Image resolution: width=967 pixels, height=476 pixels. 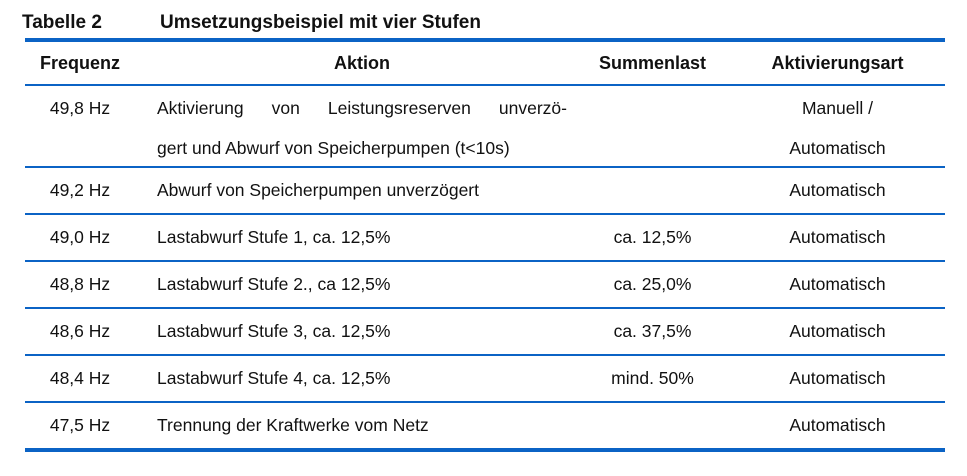 What do you see at coordinates (274, 237) in the screenshot?
I see `aktion-cell: Lastabwurf Stufe 1, ca. 12,5%` at bounding box center [274, 237].